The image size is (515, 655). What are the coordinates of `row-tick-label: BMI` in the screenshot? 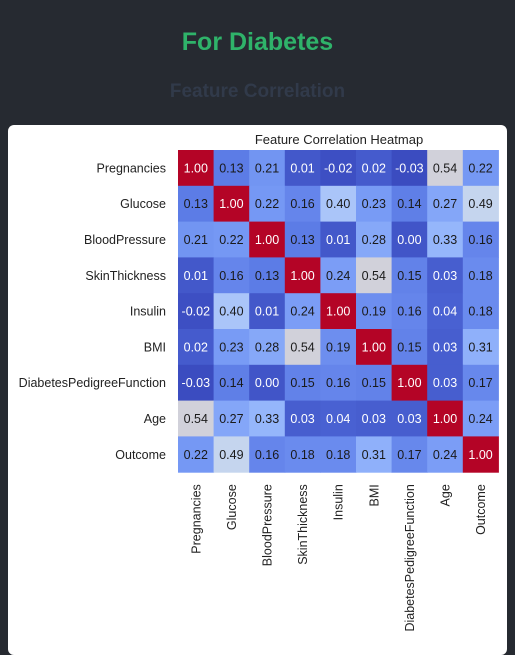 It's located at (155, 347).